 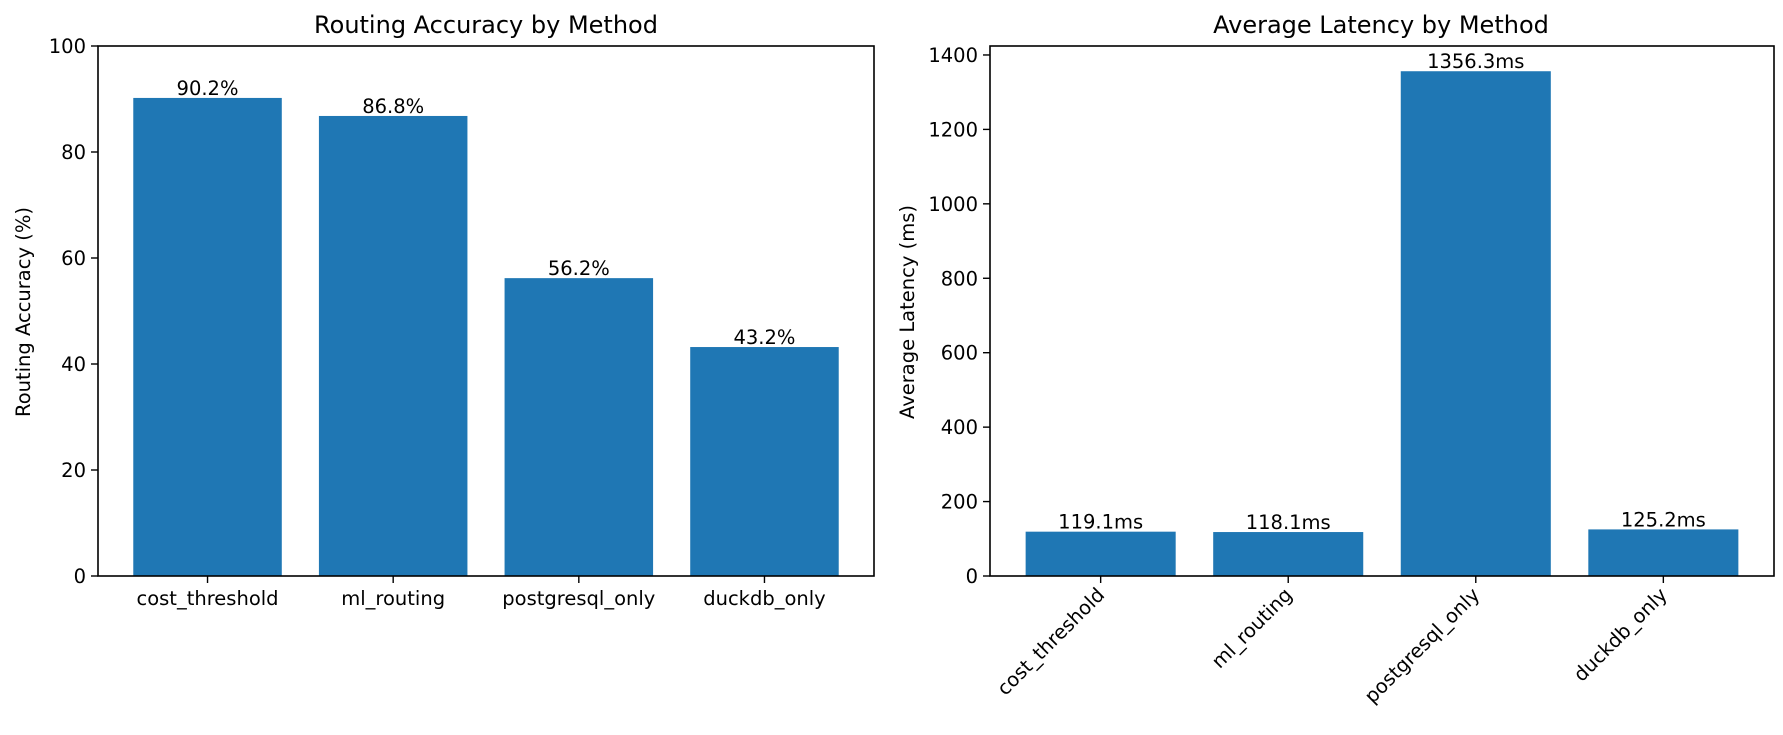 I want to click on latency-y-tick-label-2: 400, so click(x=959, y=427).